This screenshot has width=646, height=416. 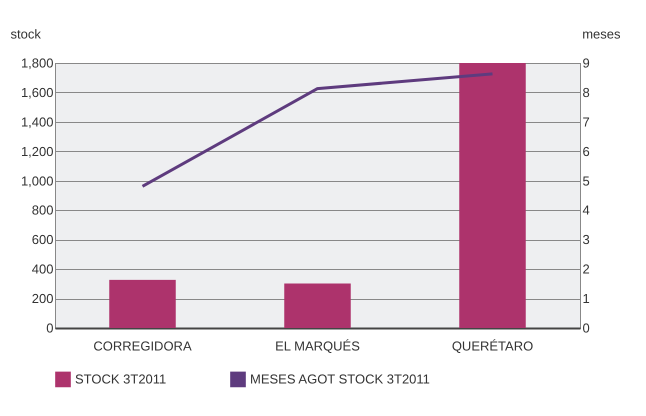 What do you see at coordinates (37, 92) in the screenshot?
I see `y-tick-label: 1,600` at bounding box center [37, 92].